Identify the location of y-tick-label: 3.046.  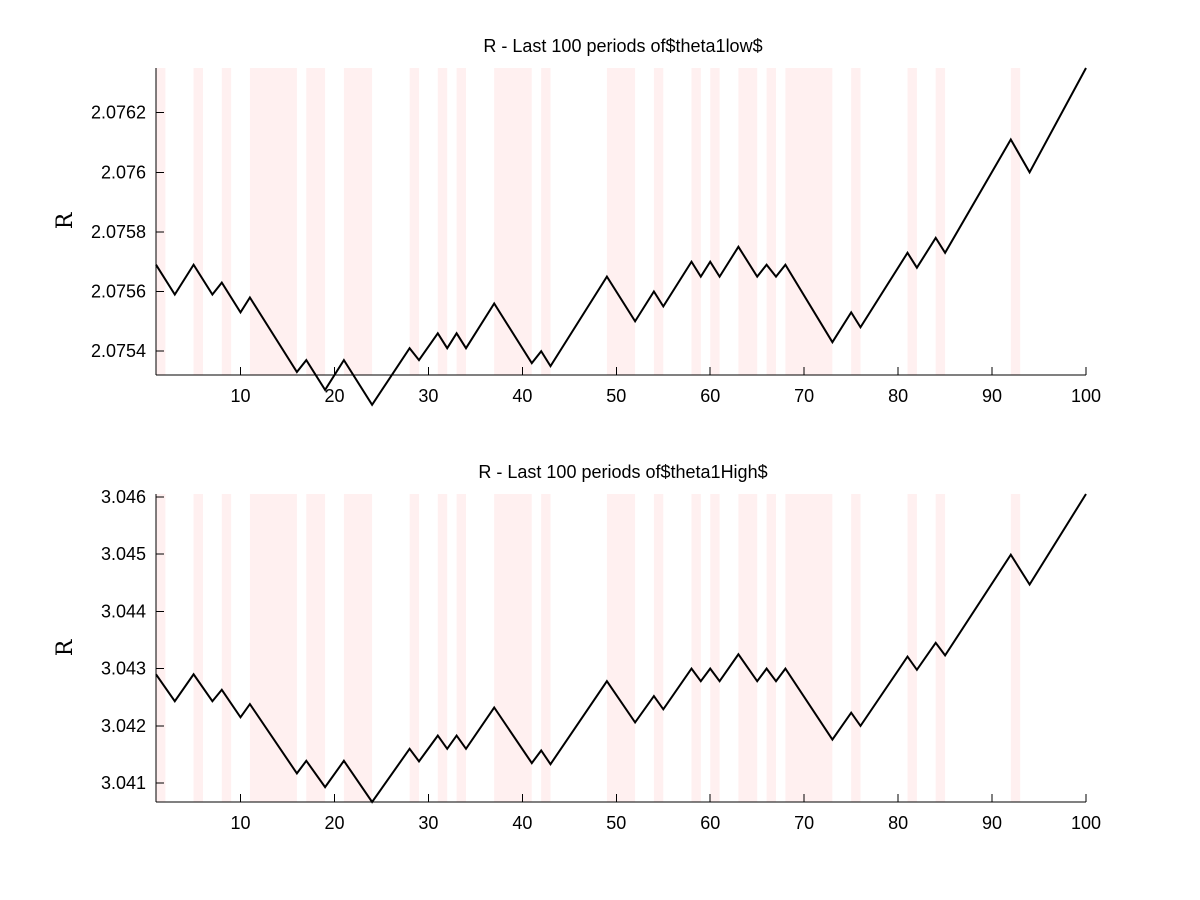
(123, 497).